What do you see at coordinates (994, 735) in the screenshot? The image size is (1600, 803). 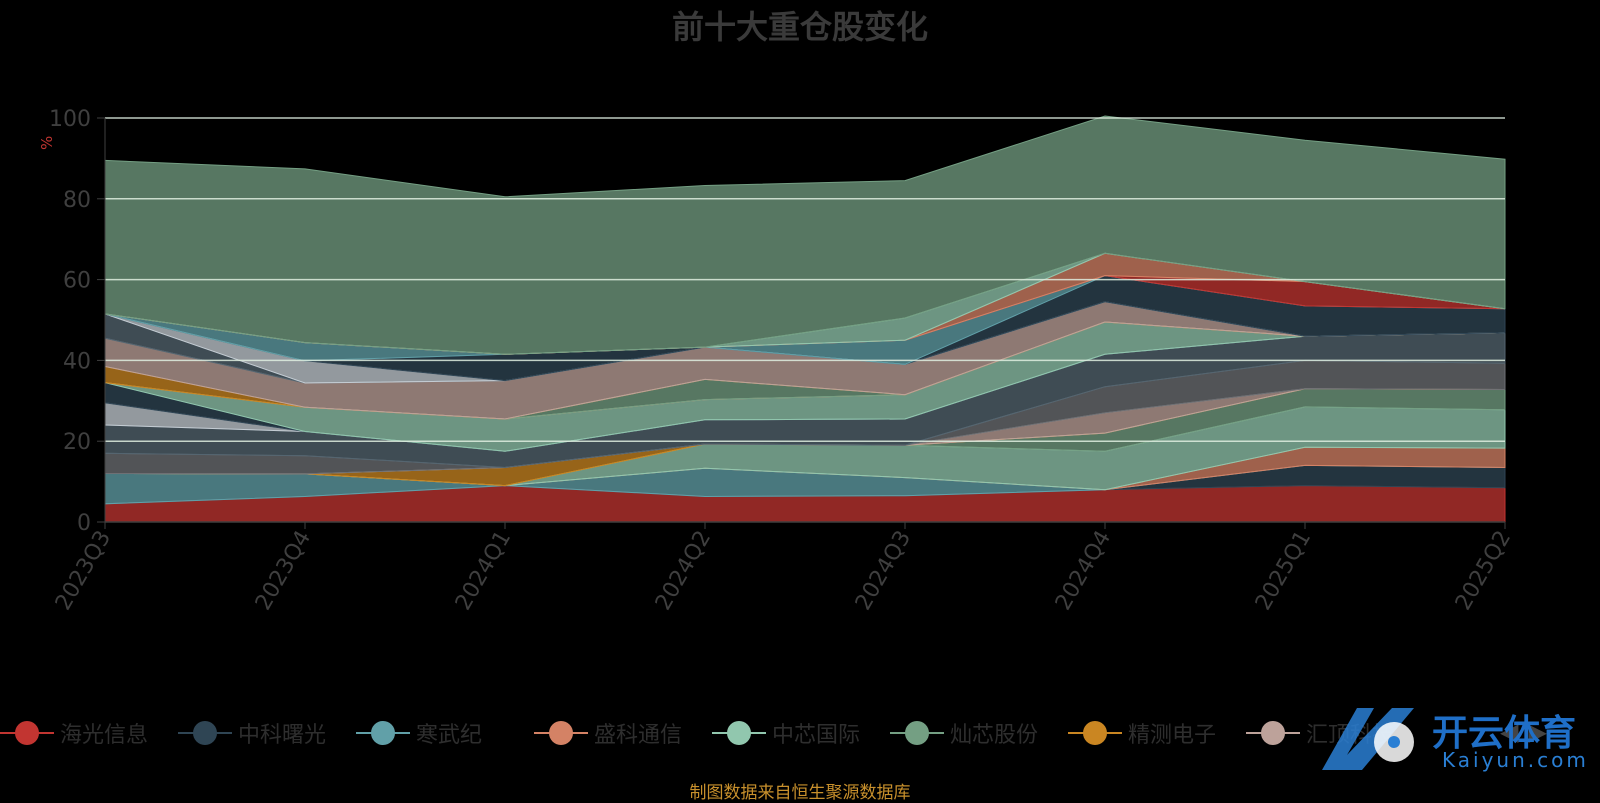 I see `legend-label: 灿芯股份` at bounding box center [994, 735].